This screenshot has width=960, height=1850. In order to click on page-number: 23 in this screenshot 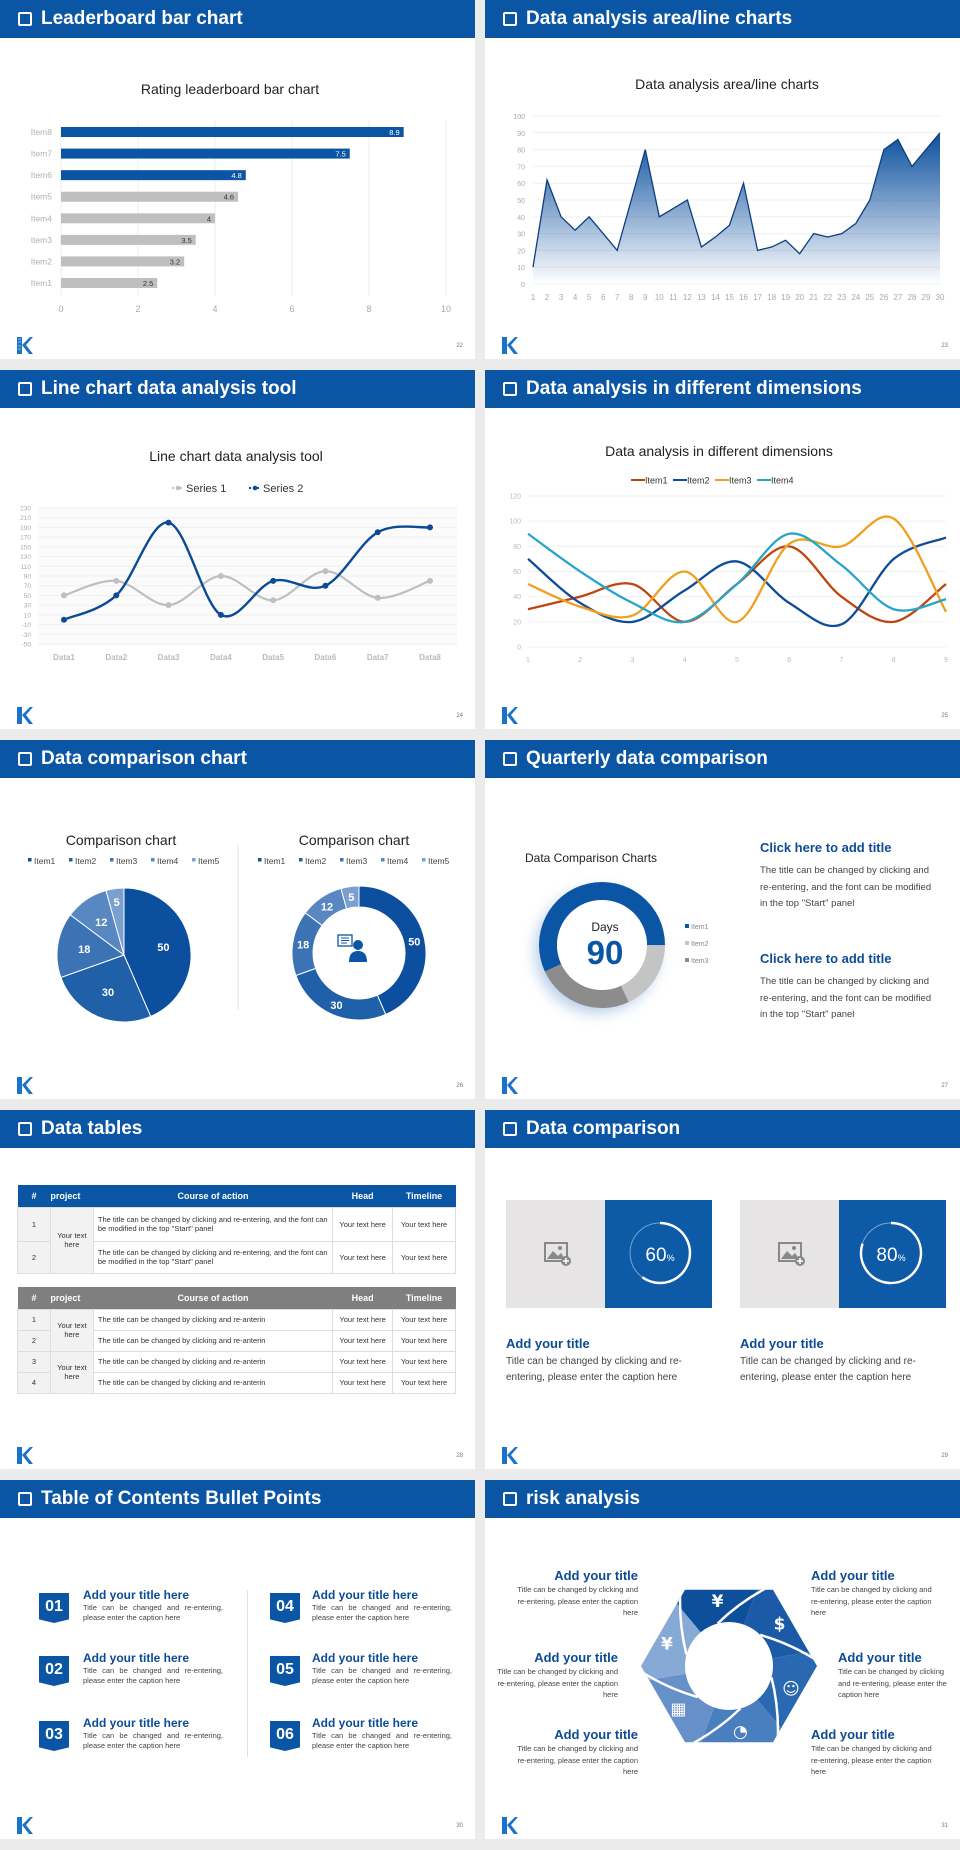, I will do `click(944, 346)`.